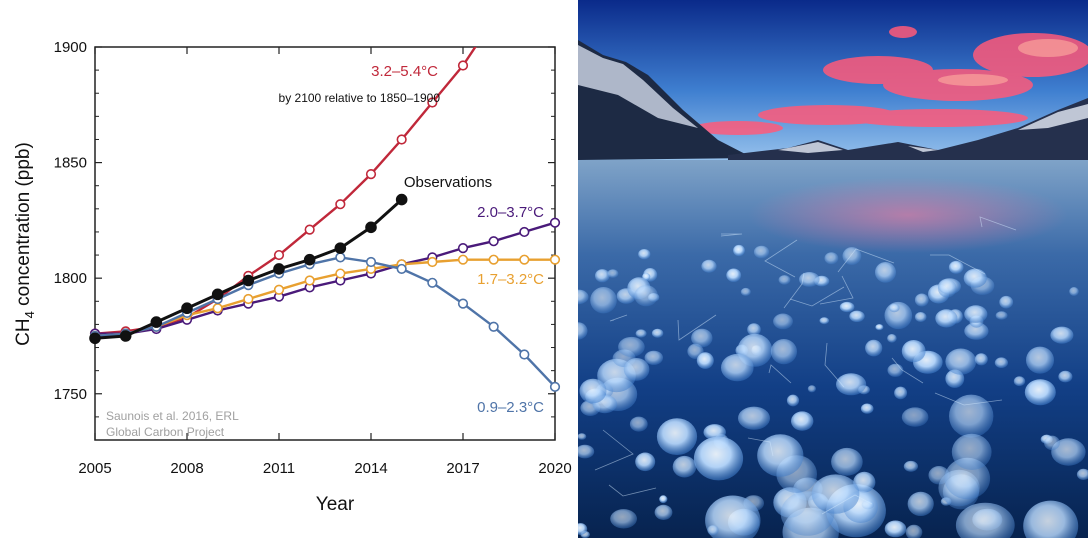 The image size is (1088, 543). What do you see at coordinates (70, 394) in the screenshot?
I see `y-tick-label: 1750` at bounding box center [70, 394].